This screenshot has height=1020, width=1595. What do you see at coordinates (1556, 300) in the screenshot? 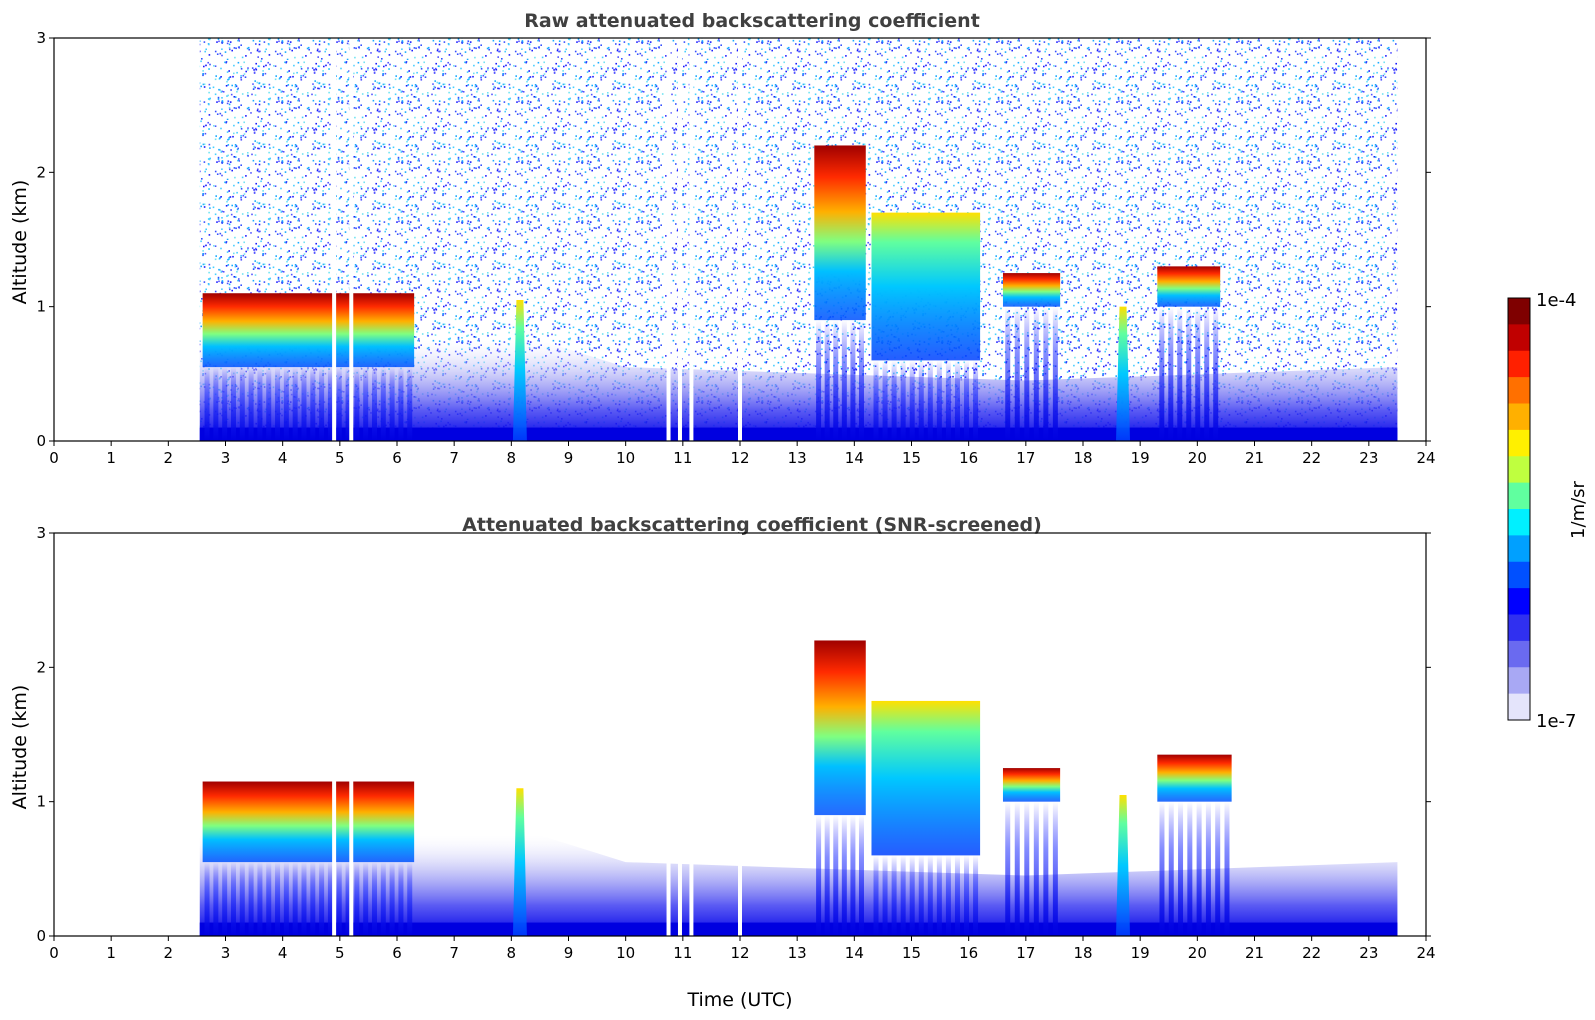
I see `colorbar-max-label: 1e-4` at bounding box center [1556, 300].